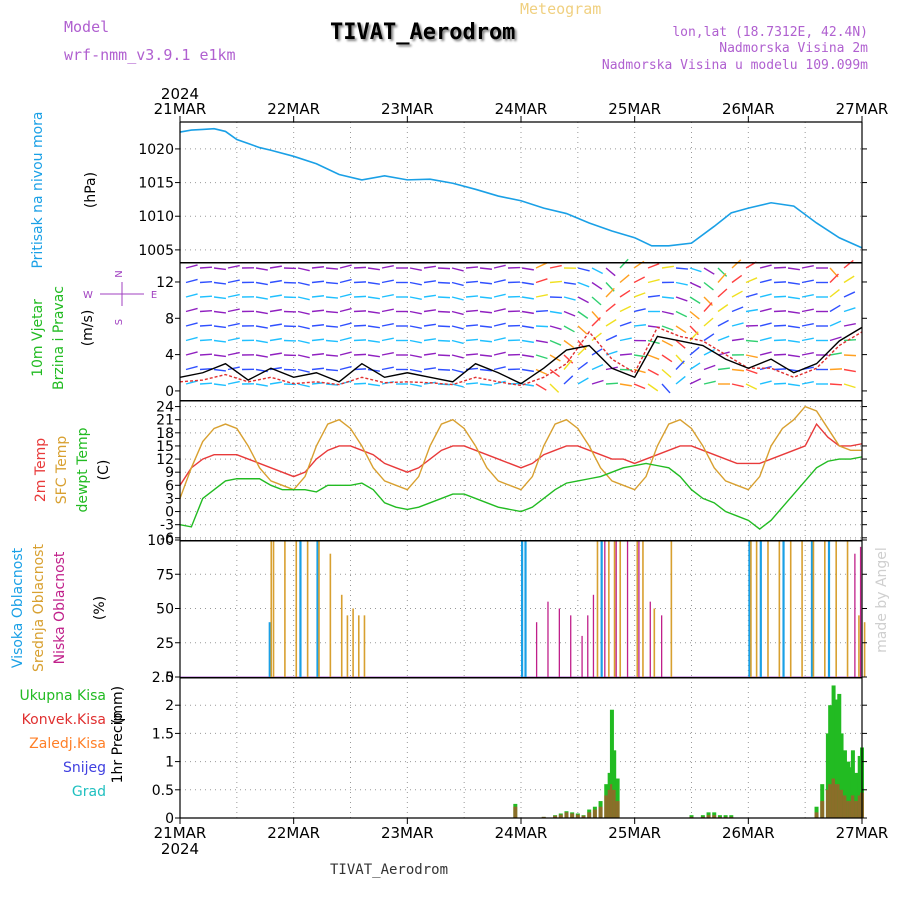  I want to click on y-tick-label: 25, so click(165, 644).